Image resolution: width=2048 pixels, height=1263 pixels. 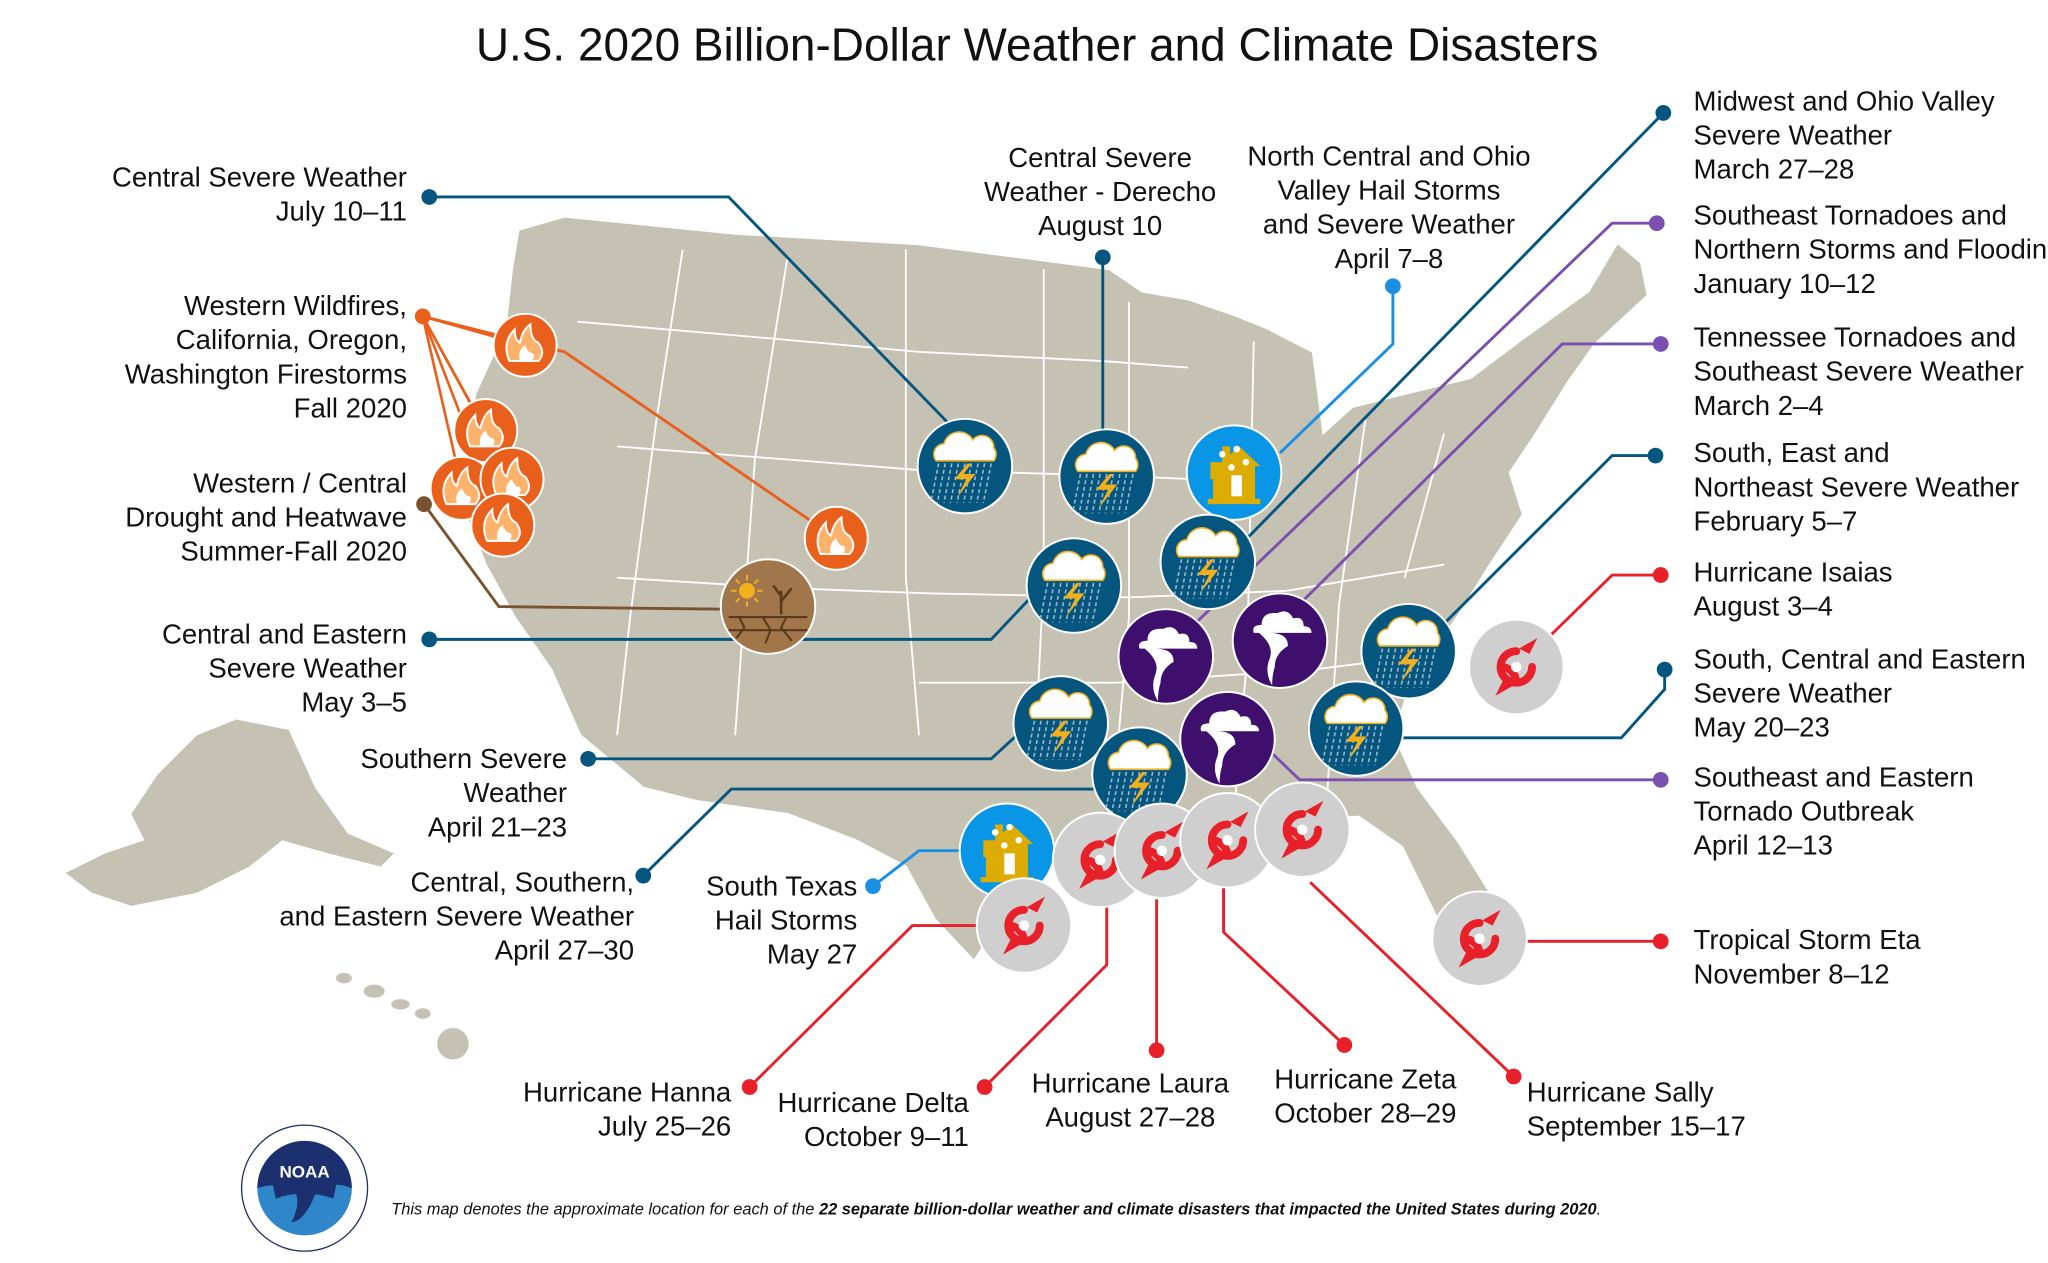 I want to click on event-label-line: Southeast and Eastern, so click(x=1834, y=776).